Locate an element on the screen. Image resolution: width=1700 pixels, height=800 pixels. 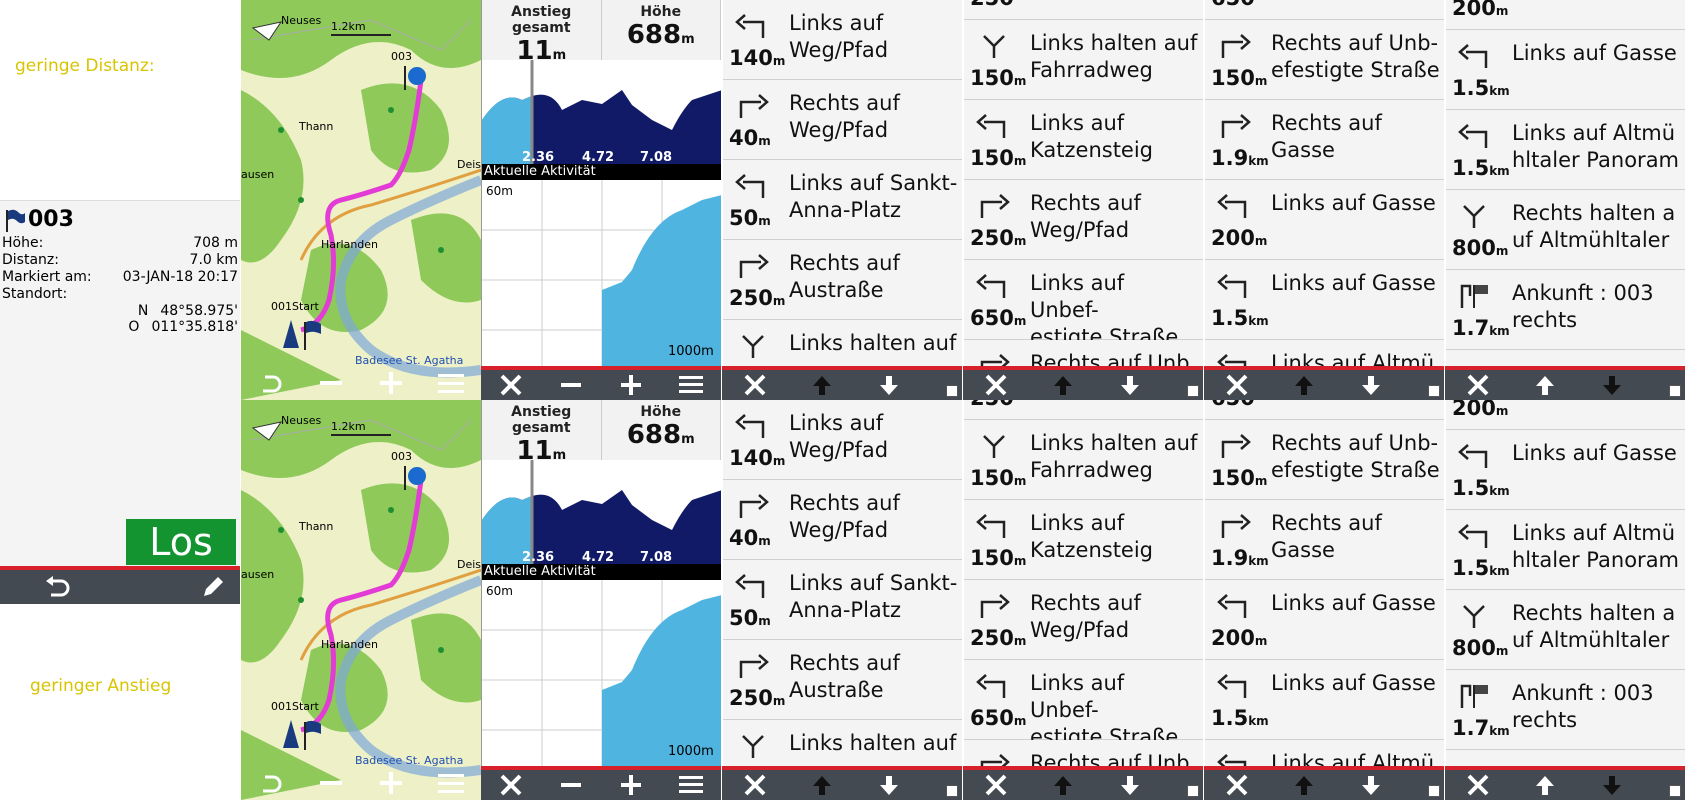
turn-right-icon is located at coordinates (1235, 446).